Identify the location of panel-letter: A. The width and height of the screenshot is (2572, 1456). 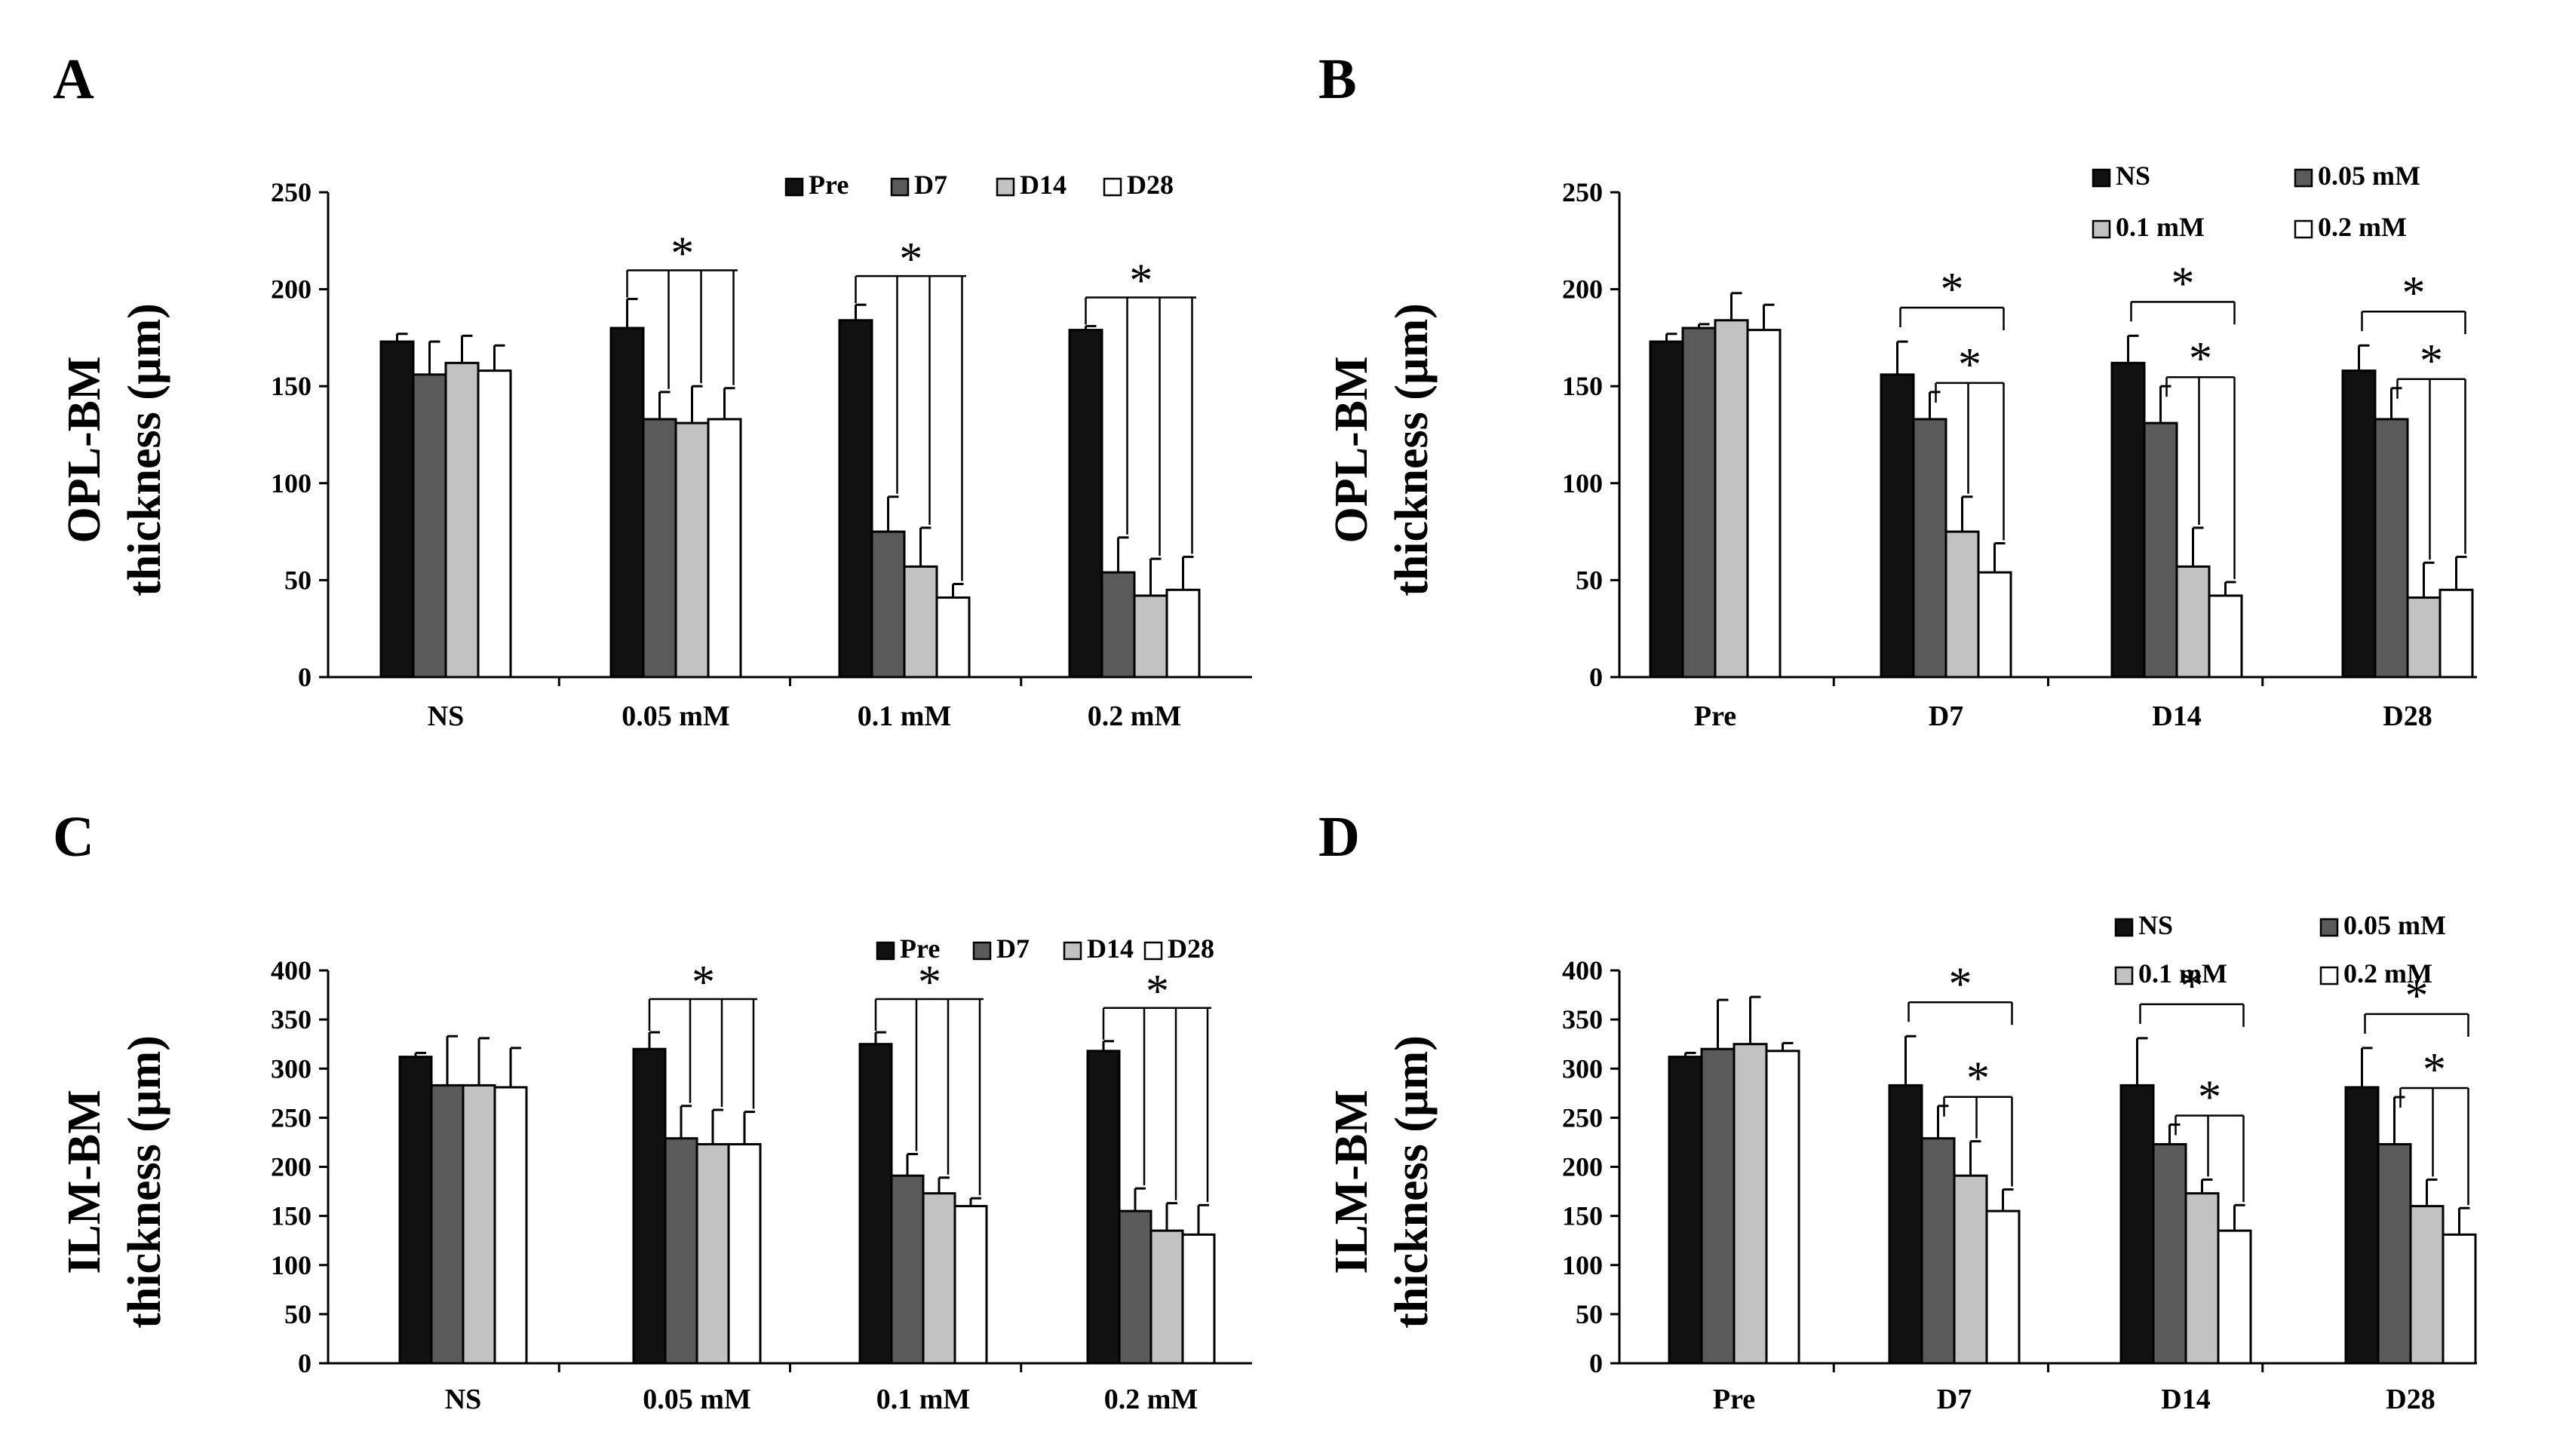
(73, 79).